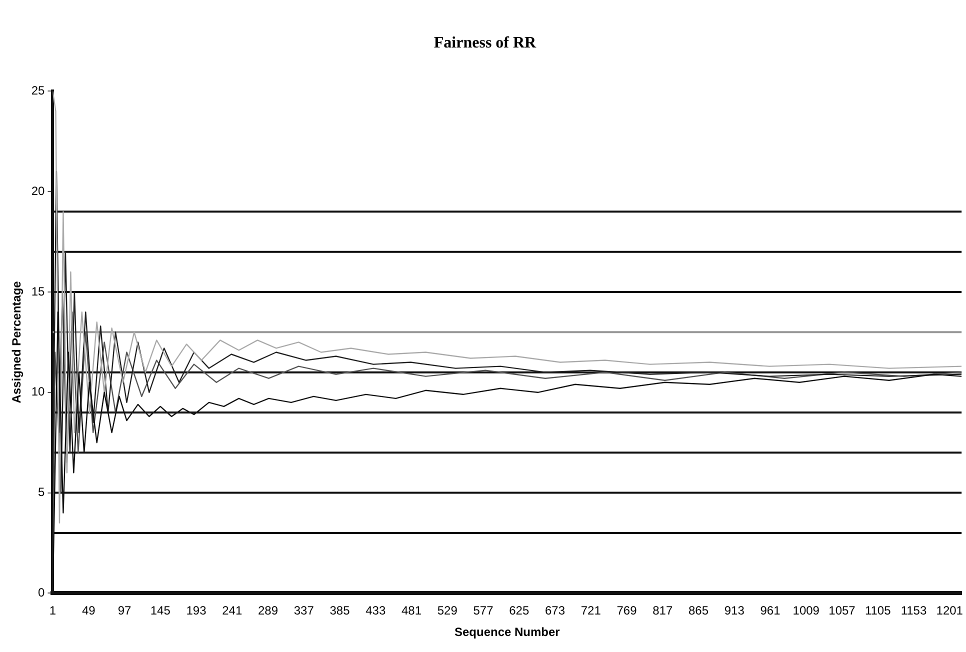  Describe the element at coordinates (52, 611) in the screenshot. I see `x-tick-label: 1` at that location.